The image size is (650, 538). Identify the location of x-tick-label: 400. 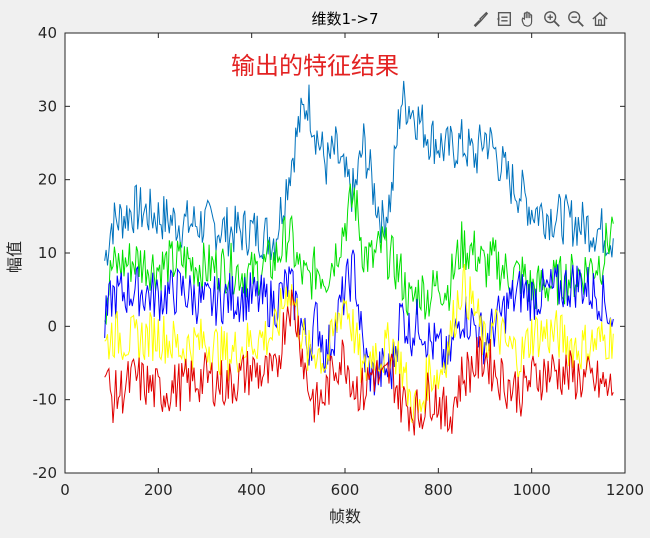
(251, 490).